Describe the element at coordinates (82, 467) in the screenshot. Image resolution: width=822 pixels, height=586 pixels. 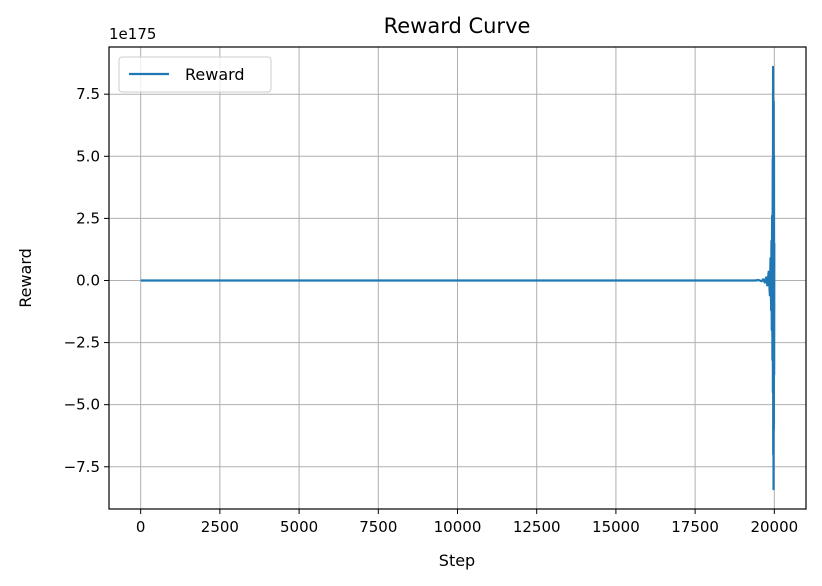
I see `y-tick-label: −7.5` at that location.